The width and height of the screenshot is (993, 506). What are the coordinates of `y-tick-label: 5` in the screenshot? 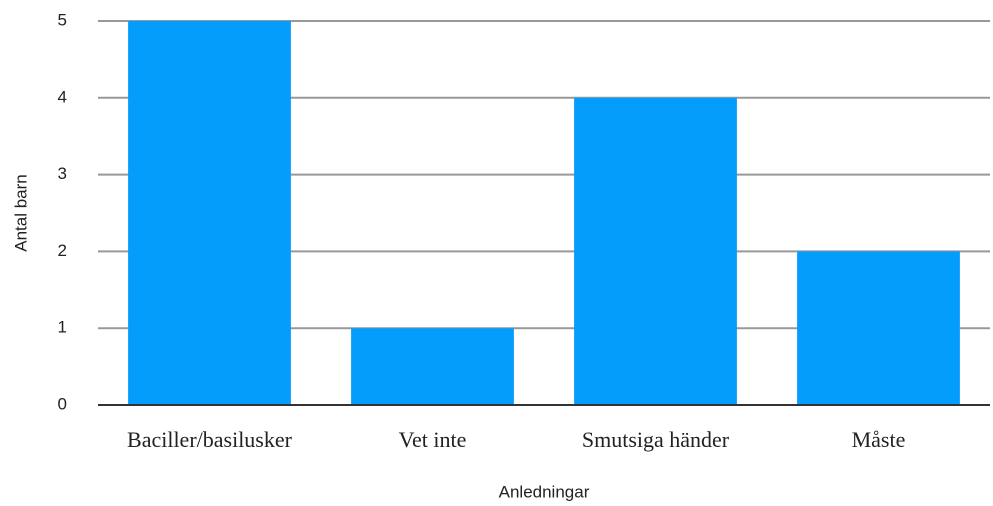 It's located at (62, 19).